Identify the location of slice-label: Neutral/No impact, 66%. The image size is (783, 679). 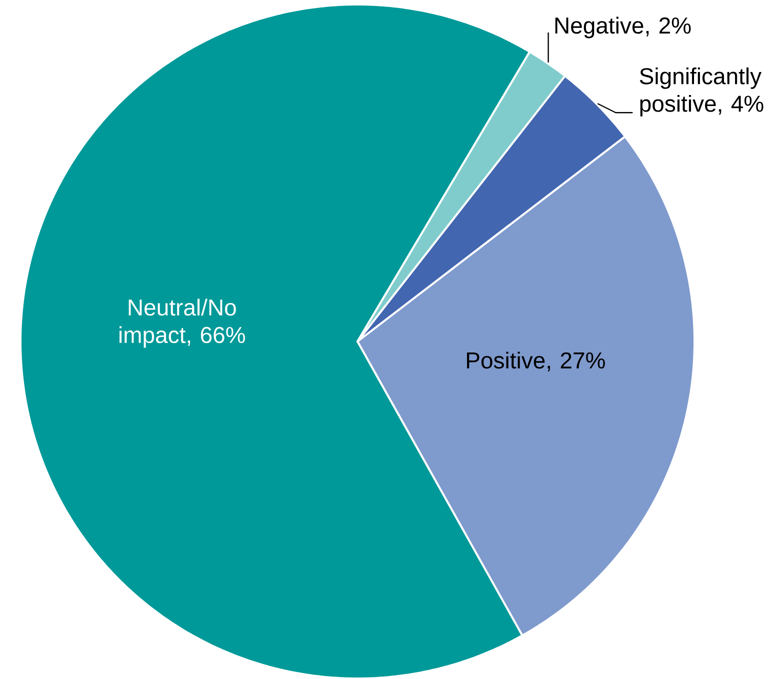
(182, 323).